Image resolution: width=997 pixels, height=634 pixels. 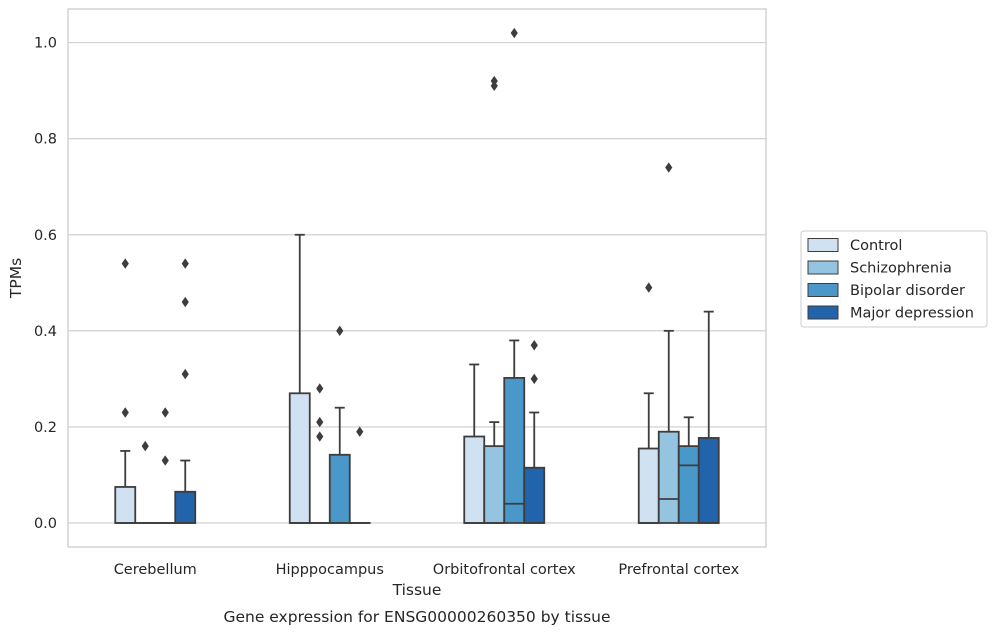 What do you see at coordinates (45, 428) in the screenshot?
I see `y-tick-label: 0.2` at bounding box center [45, 428].